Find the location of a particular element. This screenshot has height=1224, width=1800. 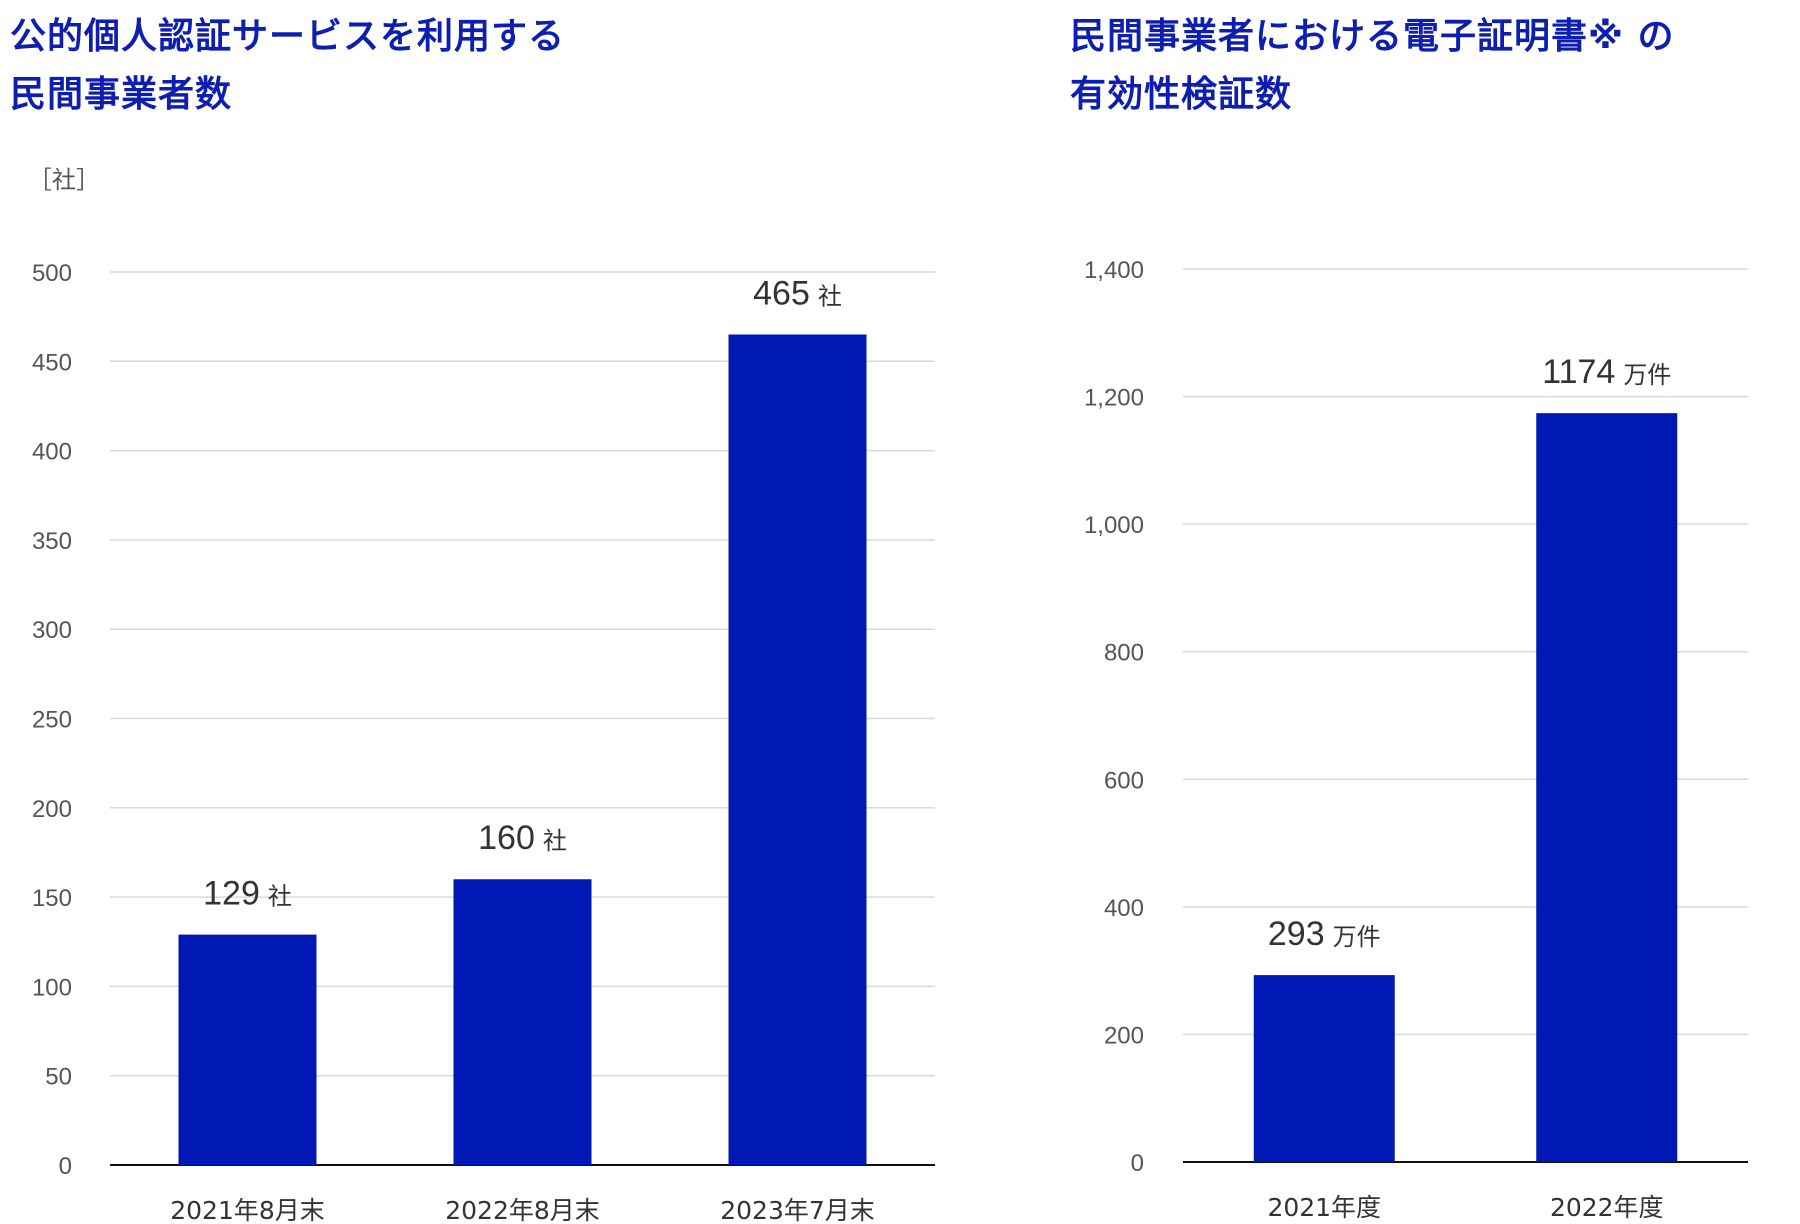

bar-value-number: 465 is located at coordinates (781, 294).